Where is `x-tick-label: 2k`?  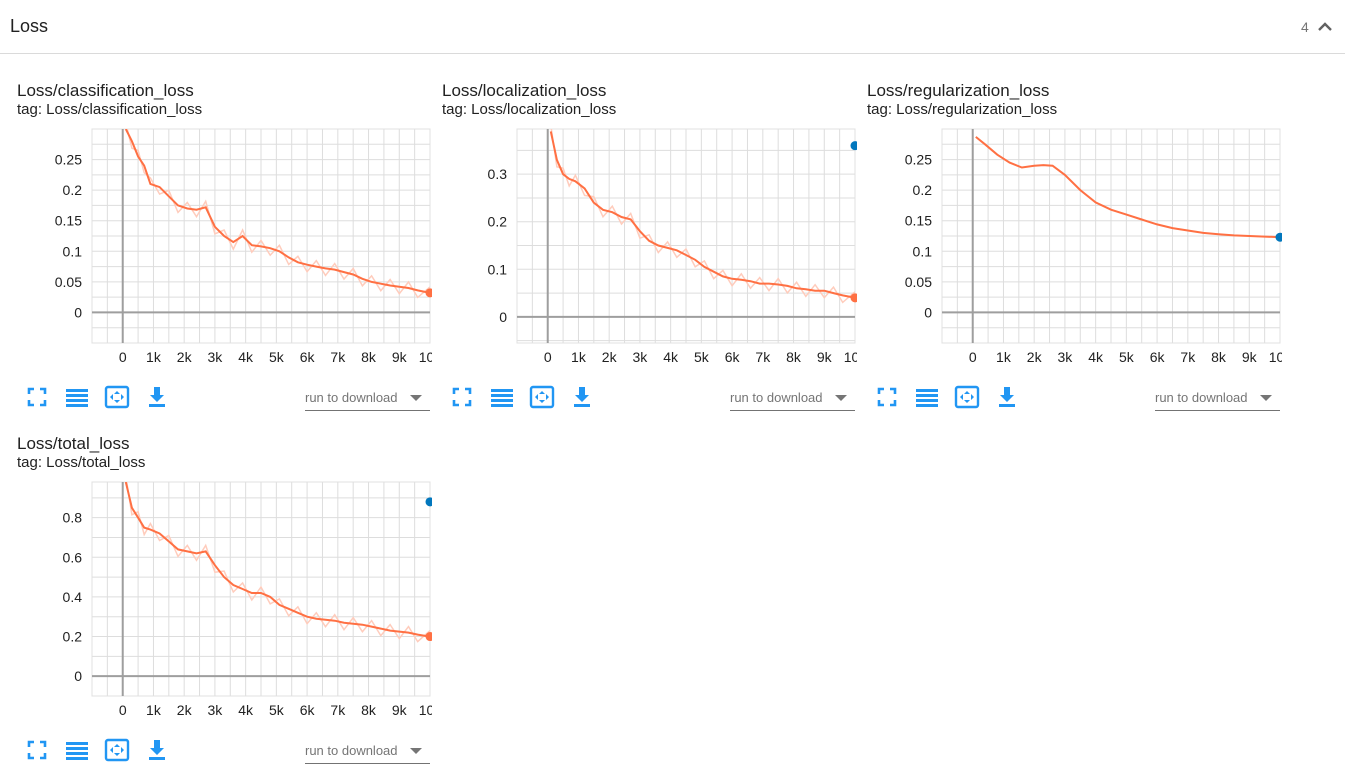
x-tick-label: 2k is located at coordinates (610, 357).